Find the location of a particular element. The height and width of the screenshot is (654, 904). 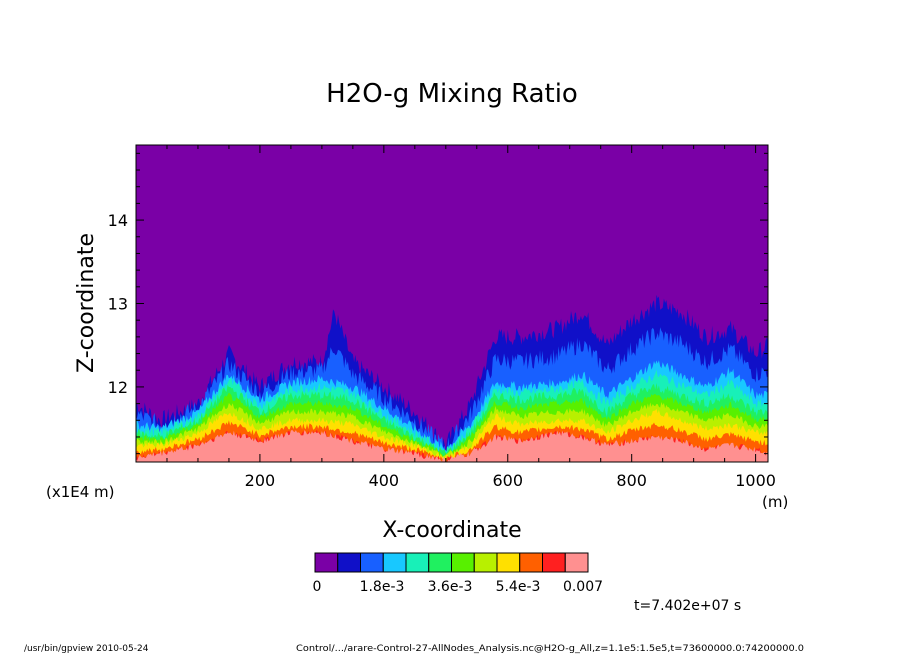

colorbar-tick-label: 1.8e-3 is located at coordinates (382, 587).